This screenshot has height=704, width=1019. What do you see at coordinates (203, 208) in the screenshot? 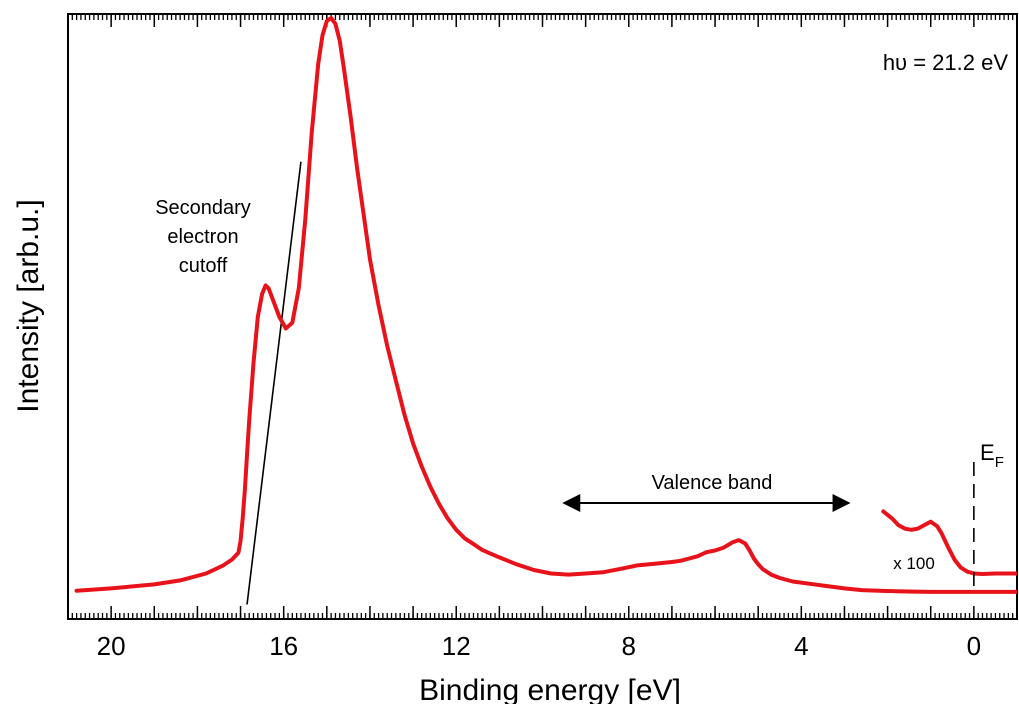
I see `secondary-cutoff-label-1: Secondary` at bounding box center [203, 208].